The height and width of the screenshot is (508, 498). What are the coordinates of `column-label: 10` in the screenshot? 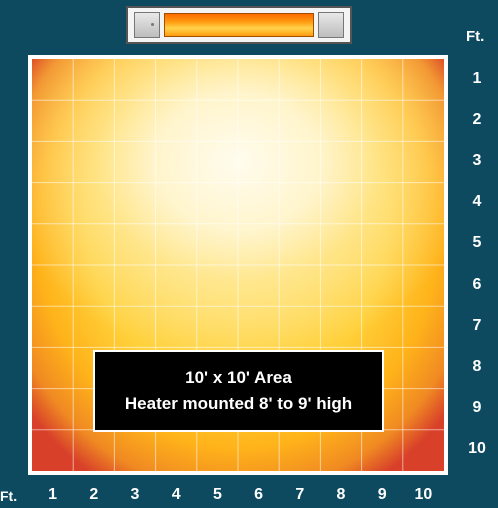 It's located at (423, 494).